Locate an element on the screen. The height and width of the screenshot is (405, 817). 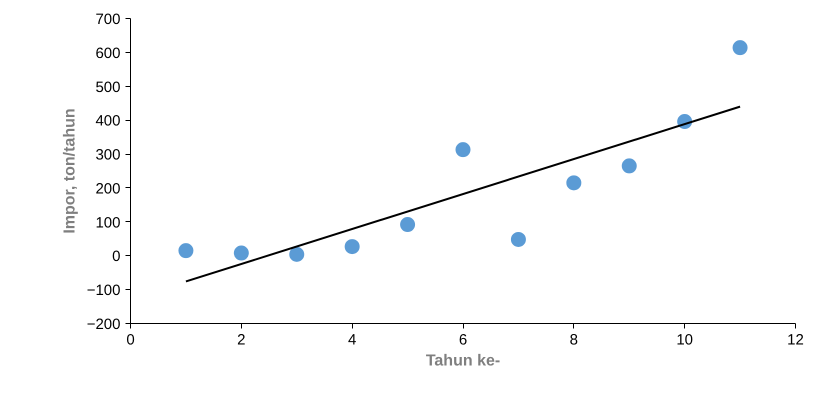
x-tick-label: 8 is located at coordinates (574, 340).